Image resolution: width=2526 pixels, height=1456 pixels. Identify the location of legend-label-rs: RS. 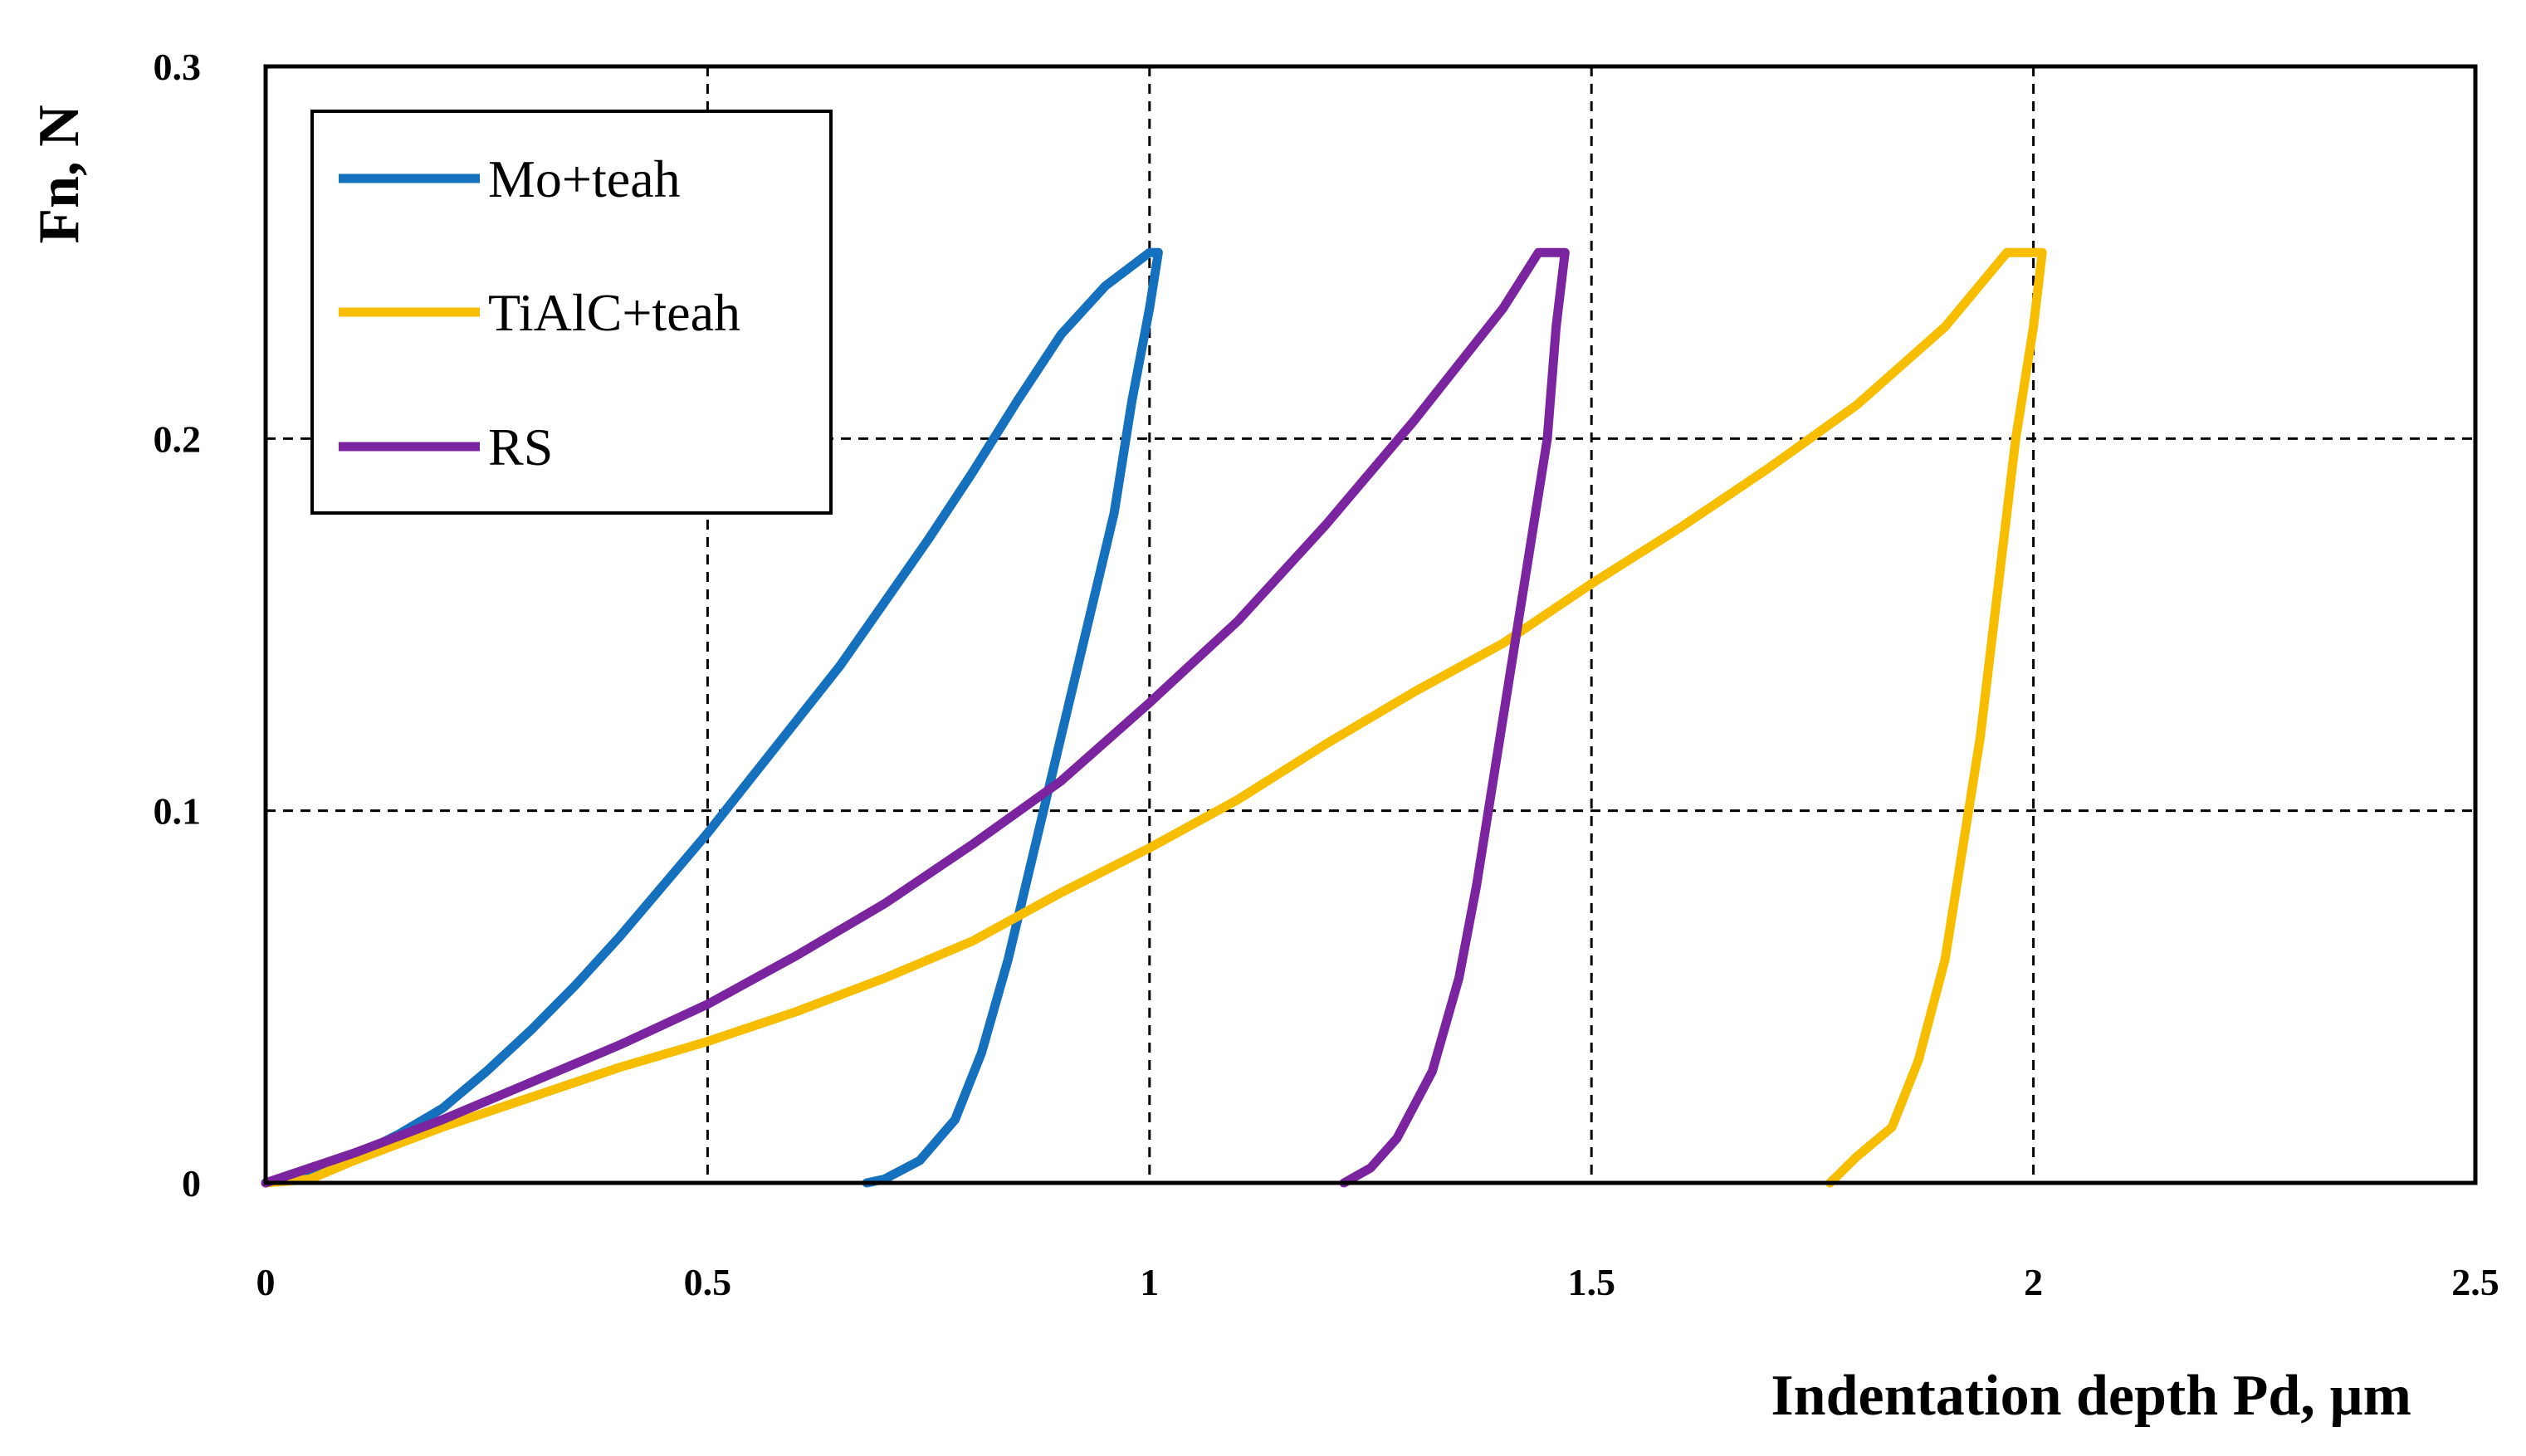
(520, 447).